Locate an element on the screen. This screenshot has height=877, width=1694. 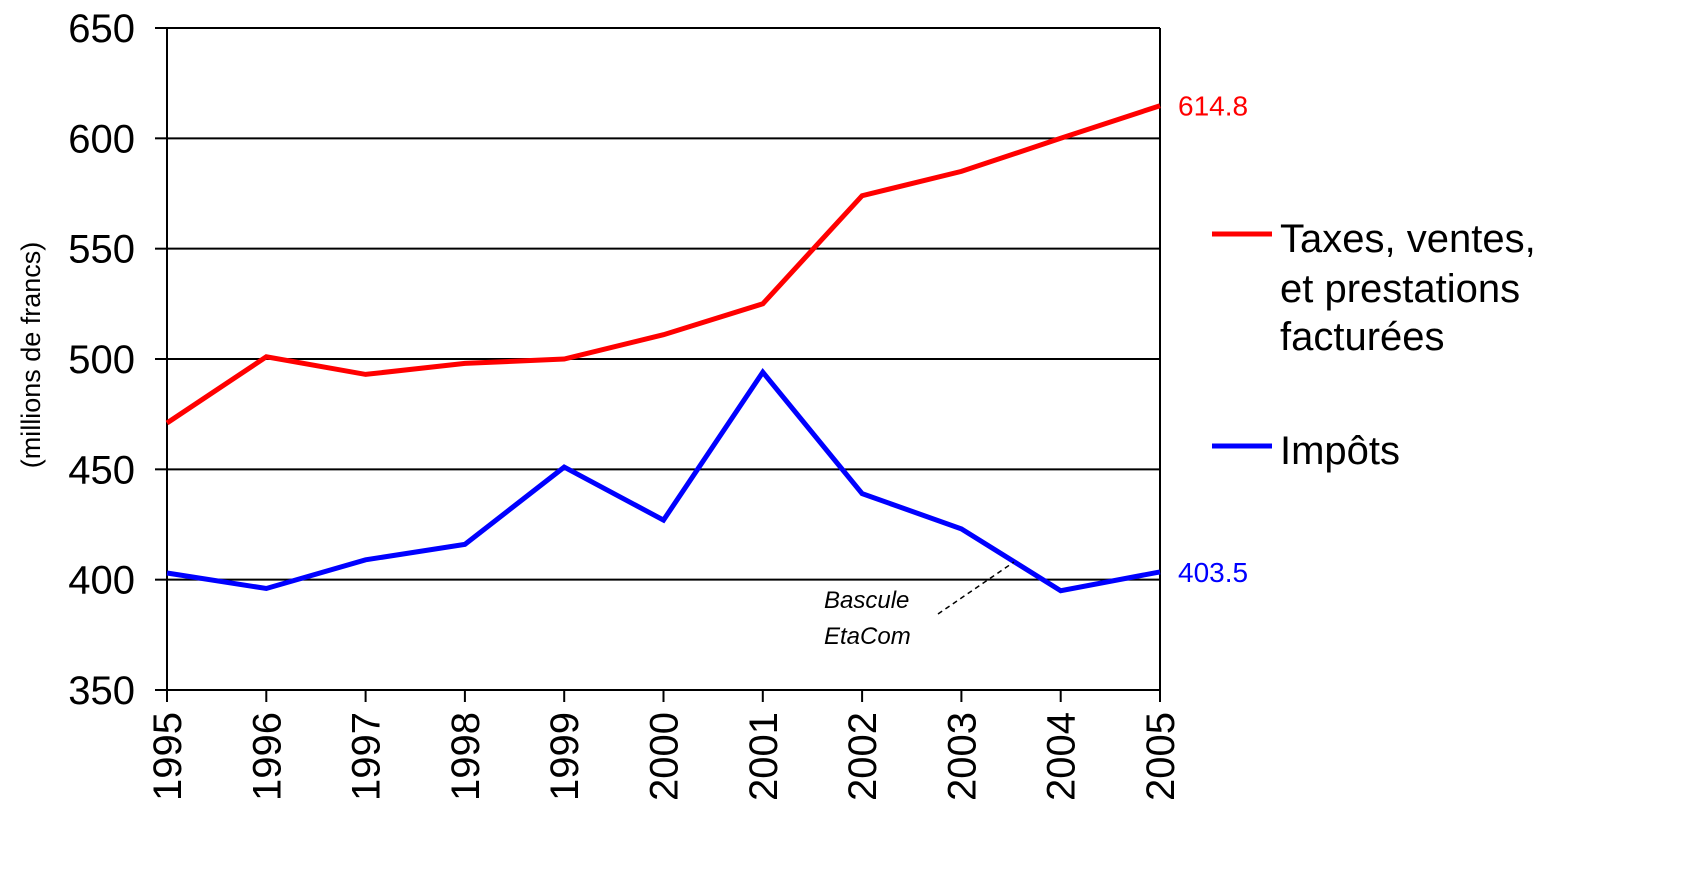
legend-label: Taxes, ventes, is located at coordinates (1408, 239).